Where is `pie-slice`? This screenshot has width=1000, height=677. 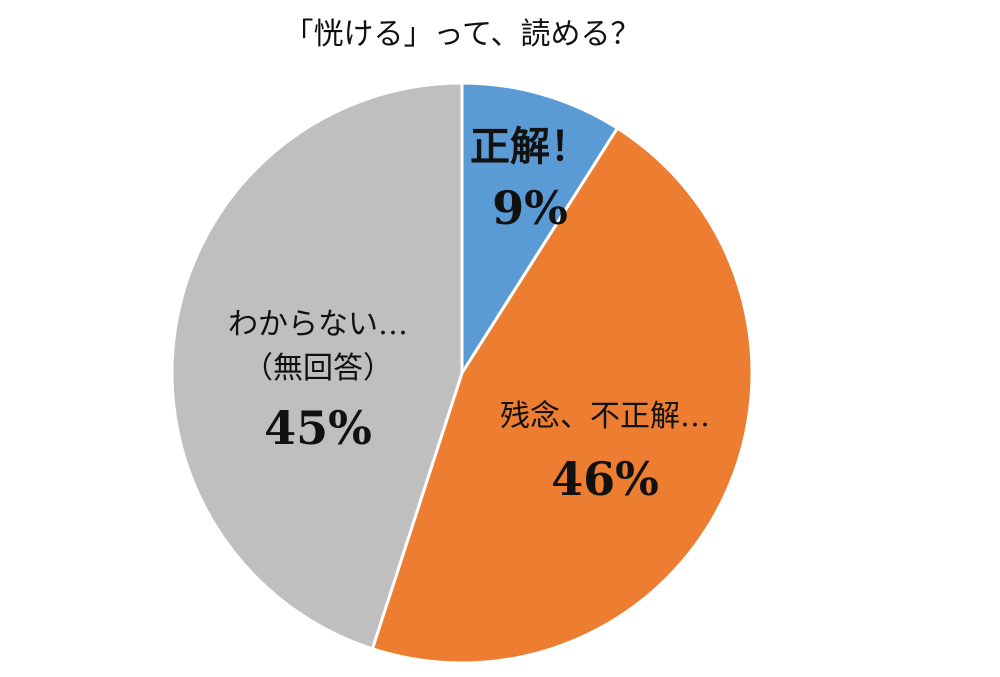 pie-slice is located at coordinates (540, 230).